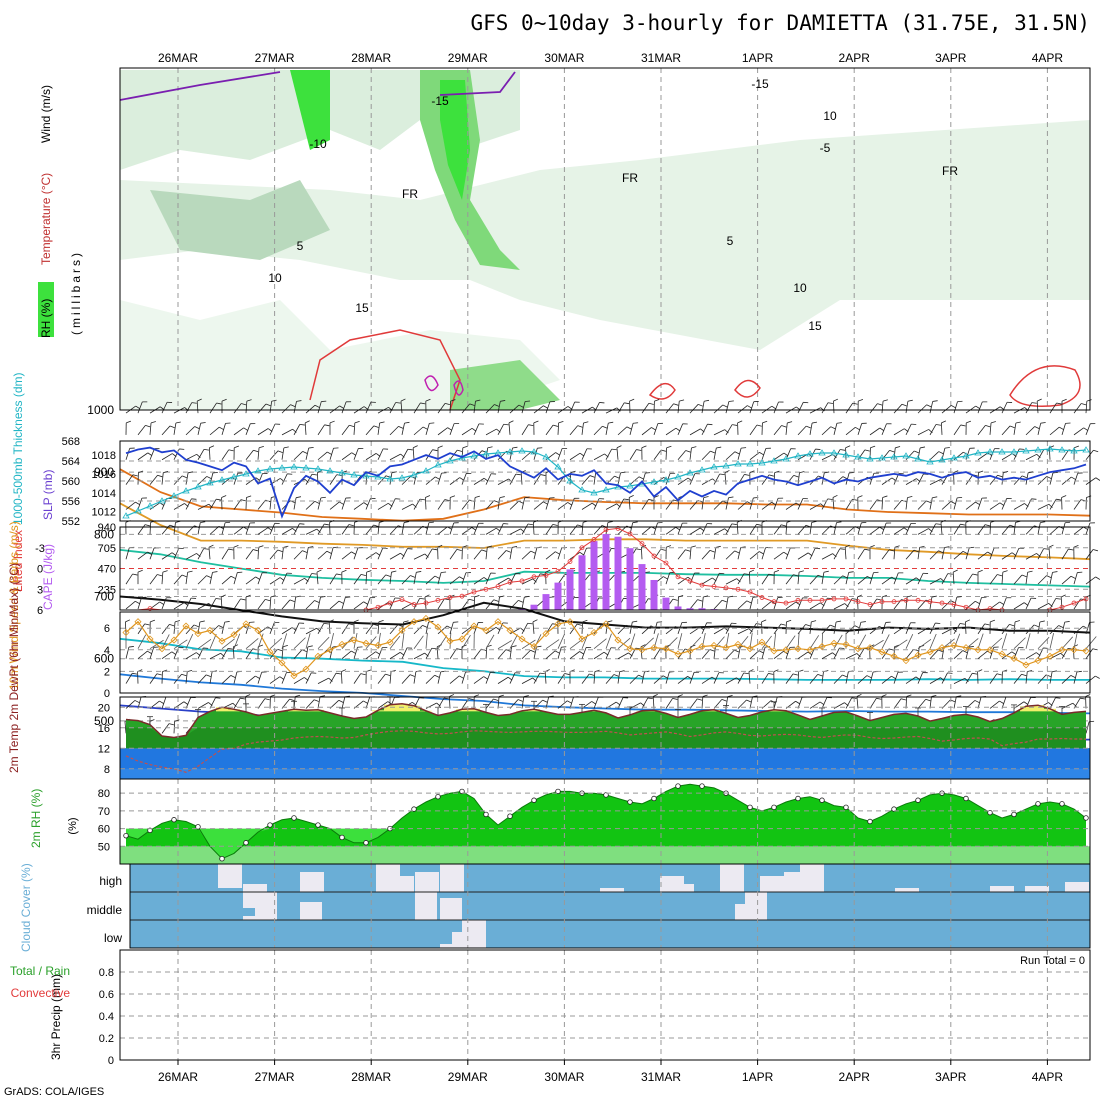 The width and height of the screenshot is (1100, 1100). What do you see at coordinates (104, 794) in the screenshot?
I see `rh-tick: 80` at bounding box center [104, 794].